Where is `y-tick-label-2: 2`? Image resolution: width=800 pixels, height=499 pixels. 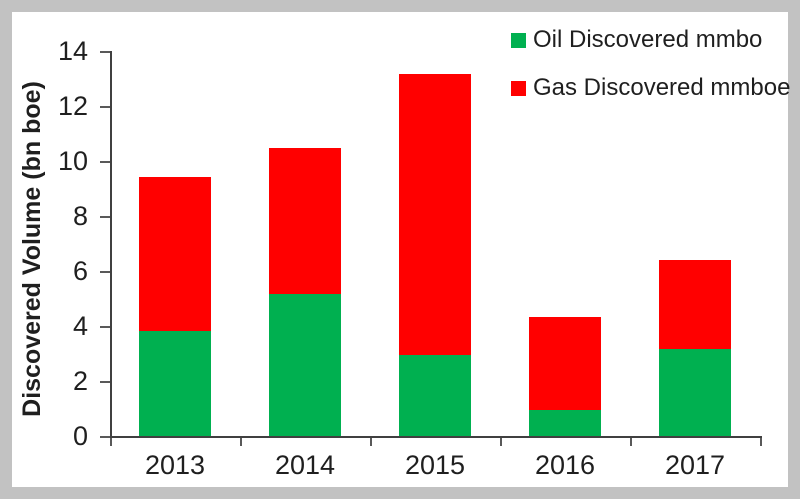 y-tick-label-2: 2 is located at coordinates (80, 381).